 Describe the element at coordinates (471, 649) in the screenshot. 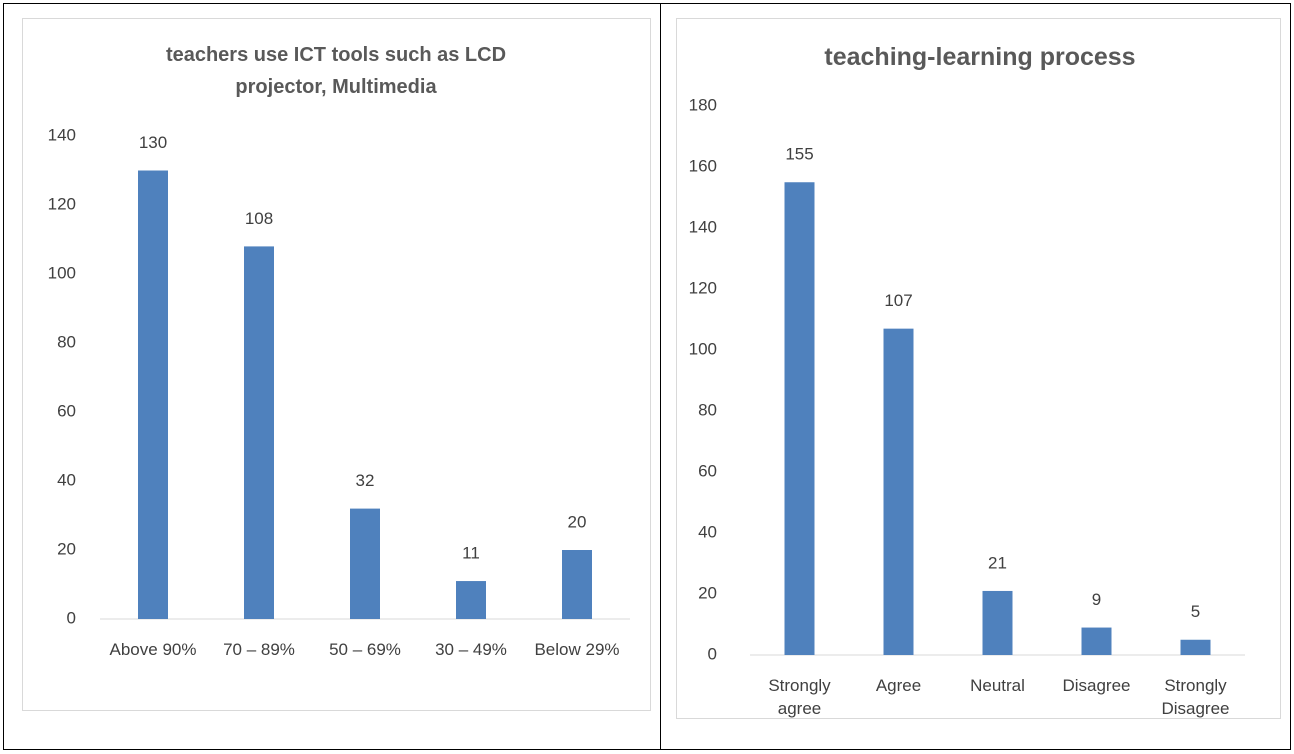

I see `x-tick-label: 30 – 49%` at that location.